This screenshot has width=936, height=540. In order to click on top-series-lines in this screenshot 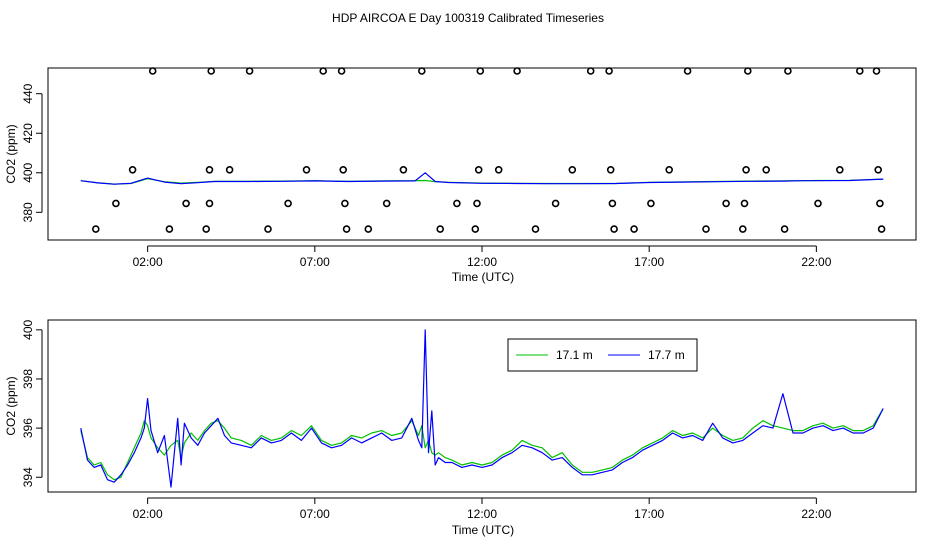, I will do `click(482, 178)`.